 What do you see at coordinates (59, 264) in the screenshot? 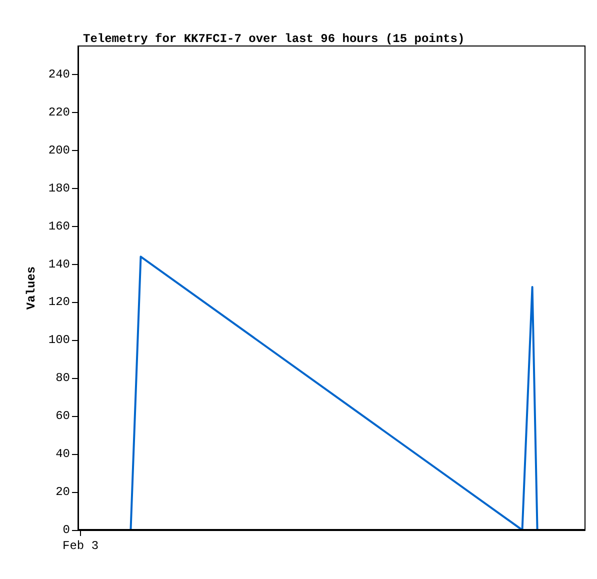
I see `y-tick-label: 140` at bounding box center [59, 264].